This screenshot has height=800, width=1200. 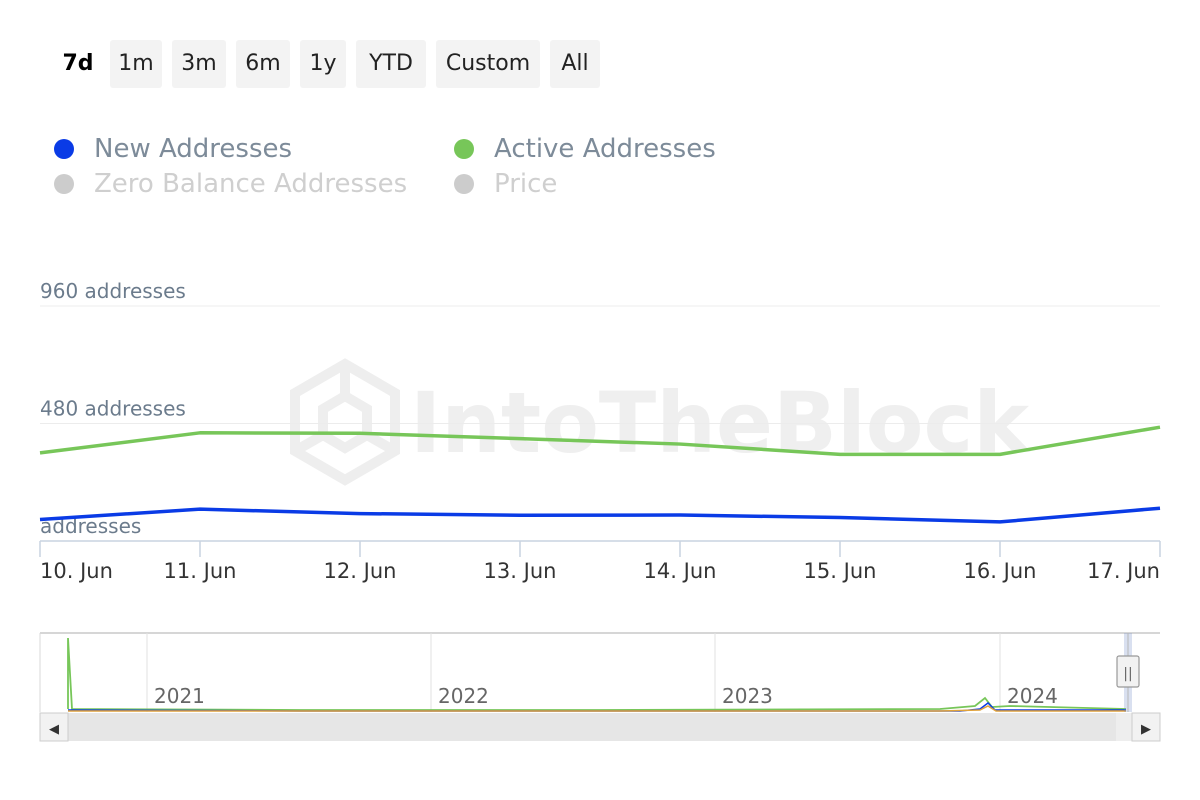 I want to click on legend-label: Price, so click(x=526, y=184).